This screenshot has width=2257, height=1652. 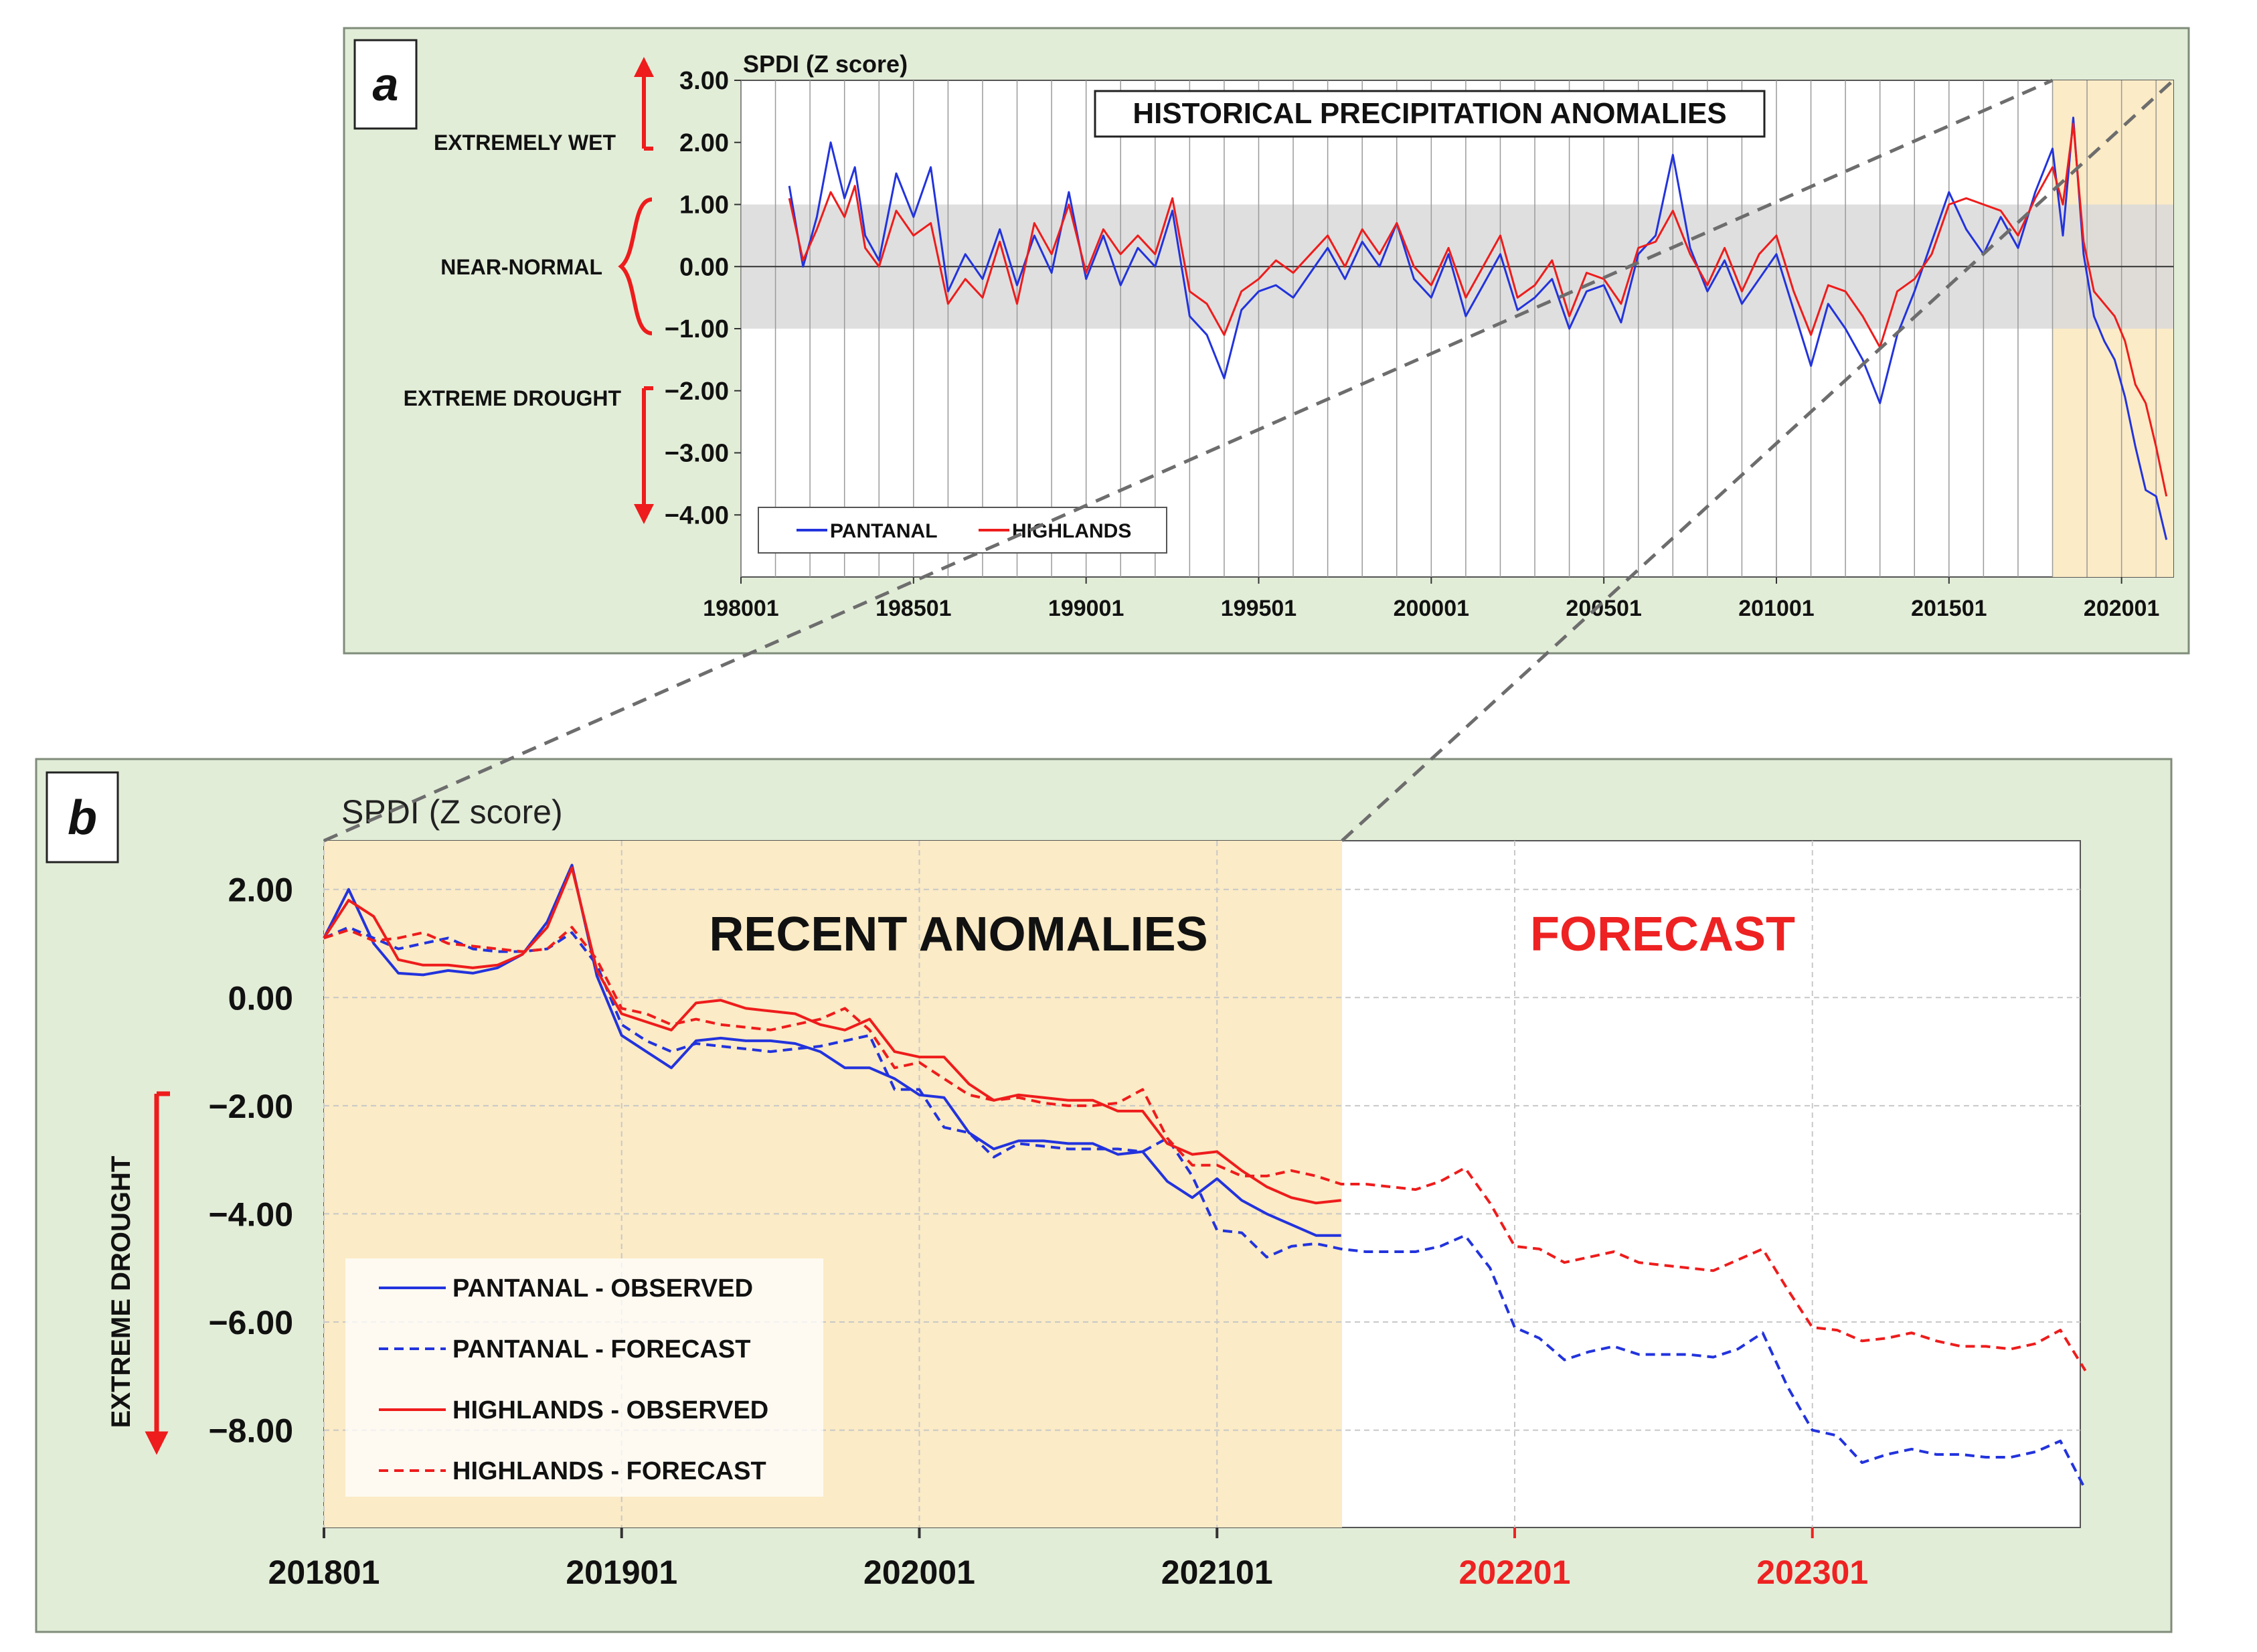 I want to click on panel-a-title-box, so click(x=1430, y=114).